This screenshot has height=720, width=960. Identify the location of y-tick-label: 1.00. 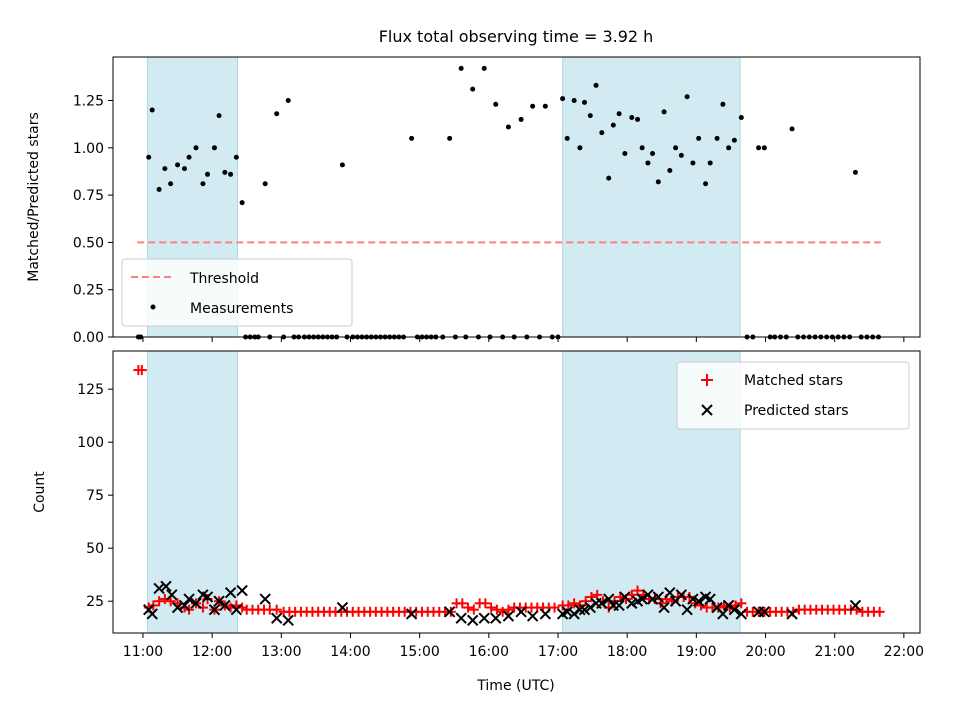
(88, 149).